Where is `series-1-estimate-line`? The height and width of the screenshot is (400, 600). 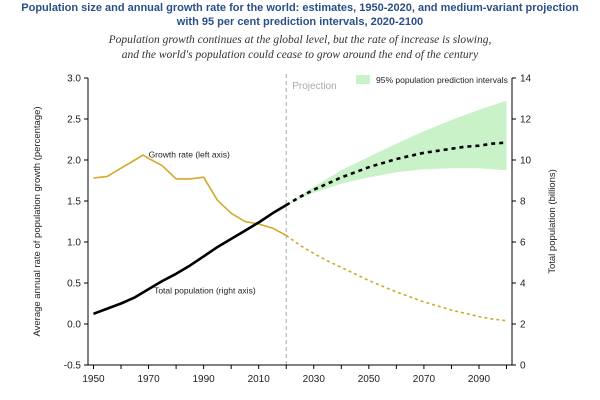
series-1-estimate-line is located at coordinates (190, 259).